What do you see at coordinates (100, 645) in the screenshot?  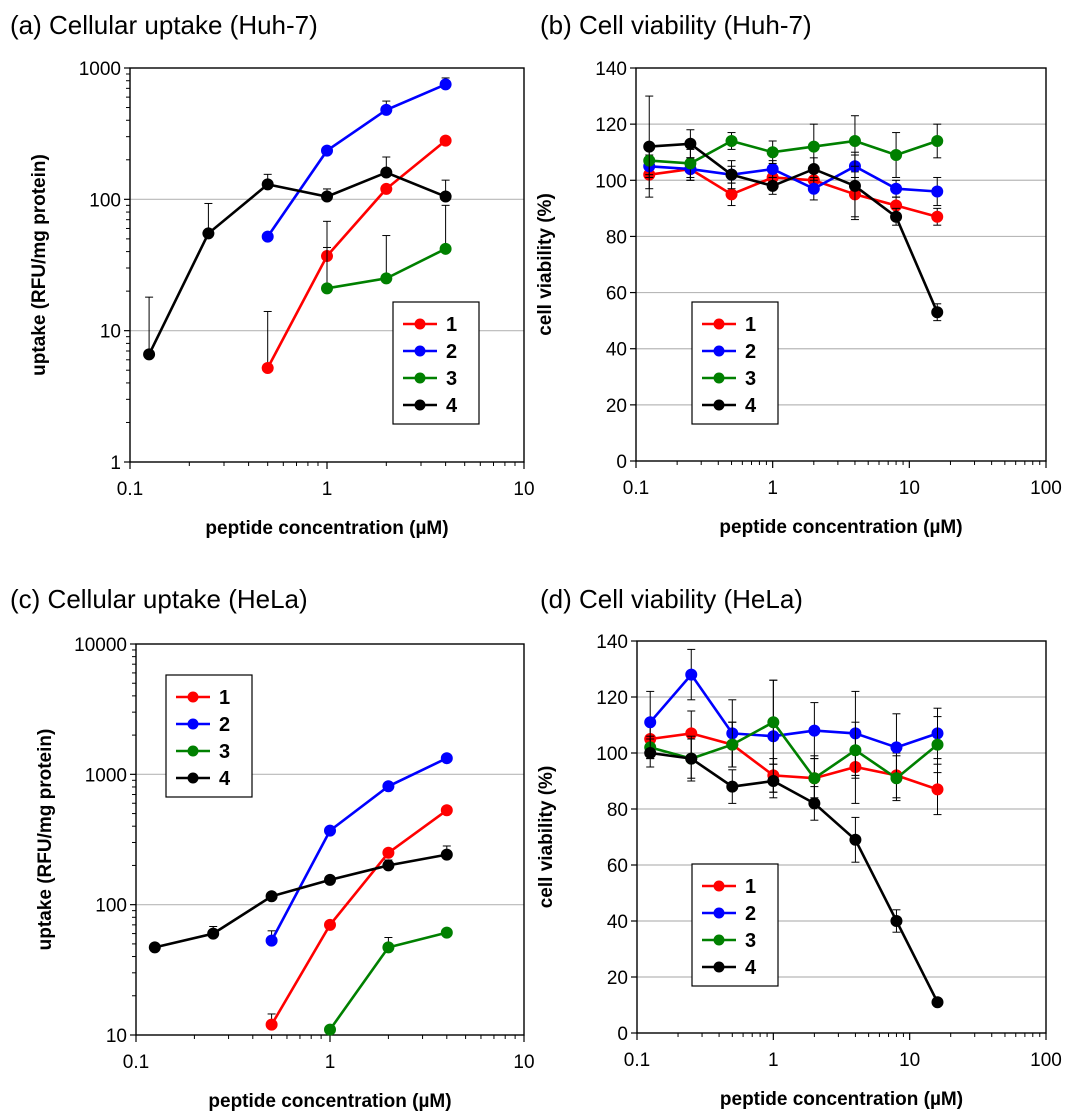 I see `y-tick-label: 10000` at bounding box center [100, 645].